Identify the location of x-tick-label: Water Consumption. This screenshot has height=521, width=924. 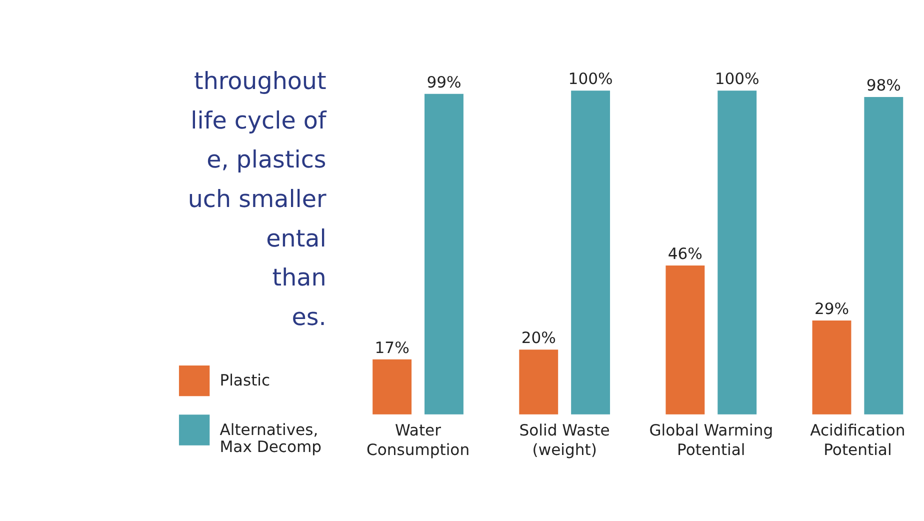
(418, 440).